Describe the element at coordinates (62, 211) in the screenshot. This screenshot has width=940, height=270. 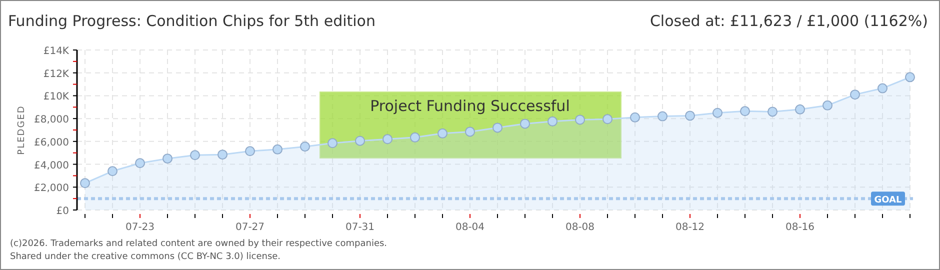
I see `y-tick-label: £0` at that location.